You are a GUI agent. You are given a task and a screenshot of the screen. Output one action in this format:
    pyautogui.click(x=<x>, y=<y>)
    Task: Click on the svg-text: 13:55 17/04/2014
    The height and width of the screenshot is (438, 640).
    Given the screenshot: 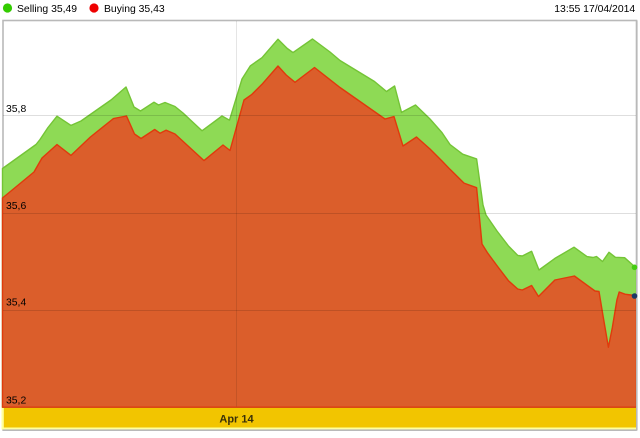 What is the action you would take?
    pyautogui.click(x=594, y=9)
    